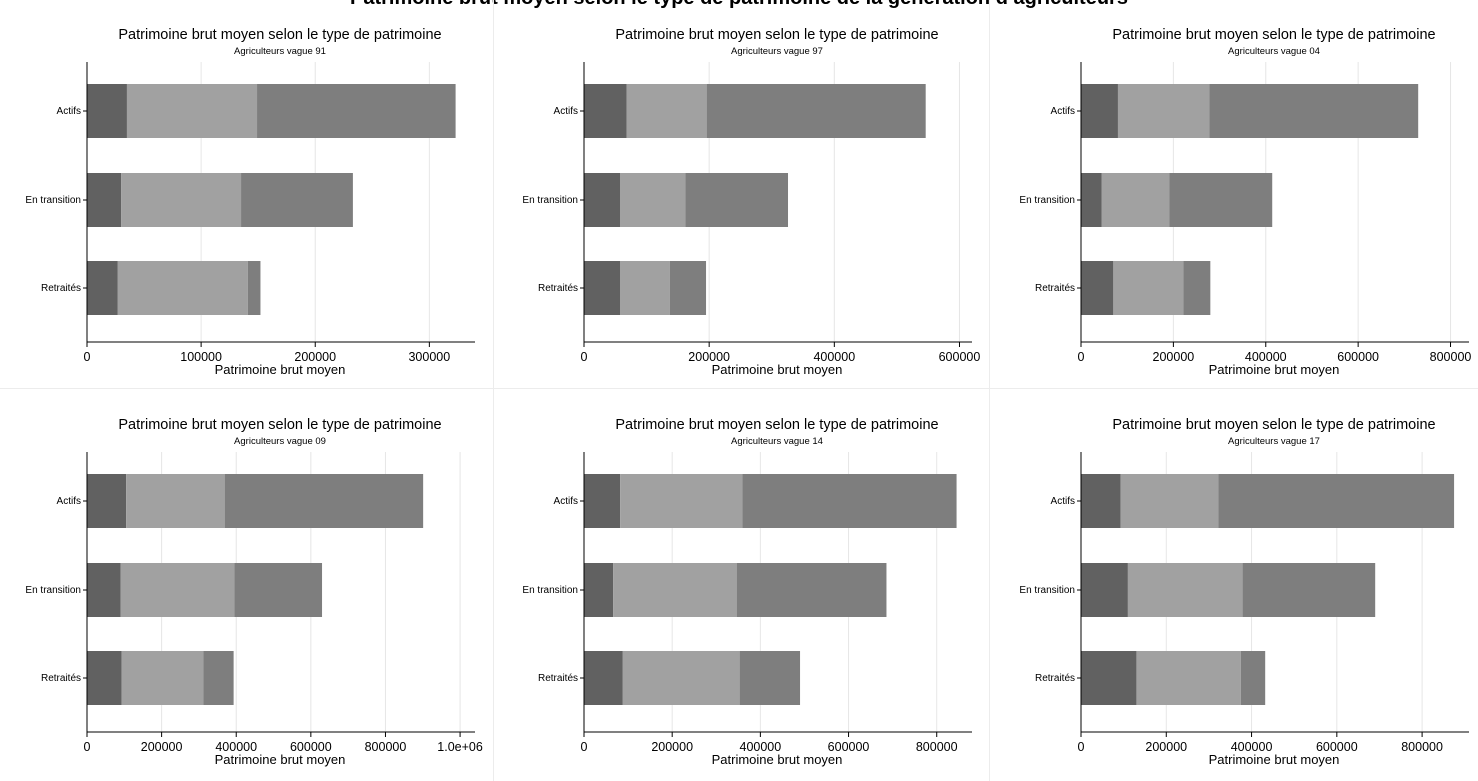 The height and width of the screenshot is (781, 1478). What do you see at coordinates (280, 441) in the screenshot?
I see `chart-subtitle: Agriculteurs vague 09` at bounding box center [280, 441].